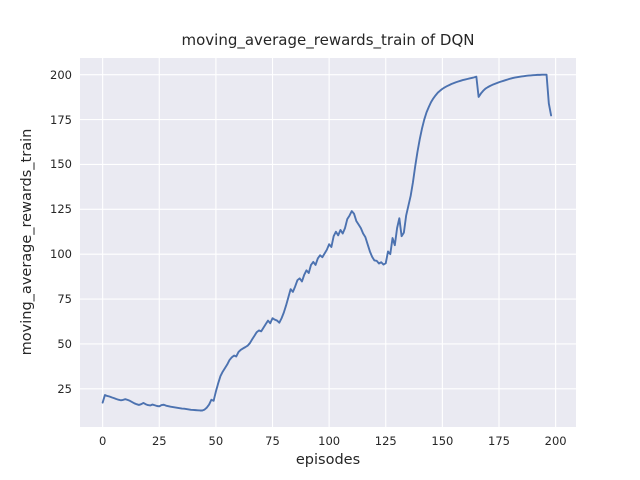 Image resolution: width=640 pixels, height=480 pixels. Describe the element at coordinates (329, 441) in the screenshot. I see `x-tick-label: 100` at that location.